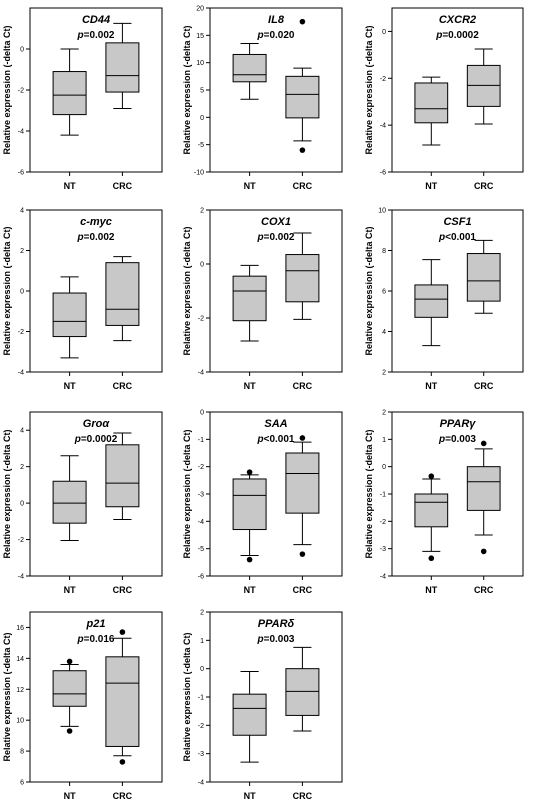  I want to click on gene-title: COX1, so click(276, 222).